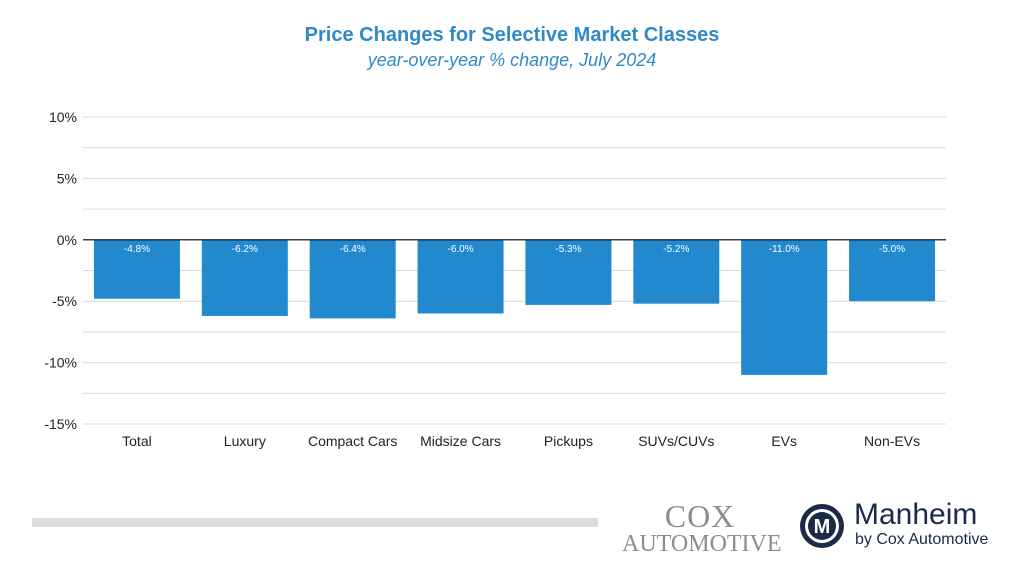 This screenshot has width=1024, height=585. I want to click on y-tick-label: -10%, so click(60, 363).